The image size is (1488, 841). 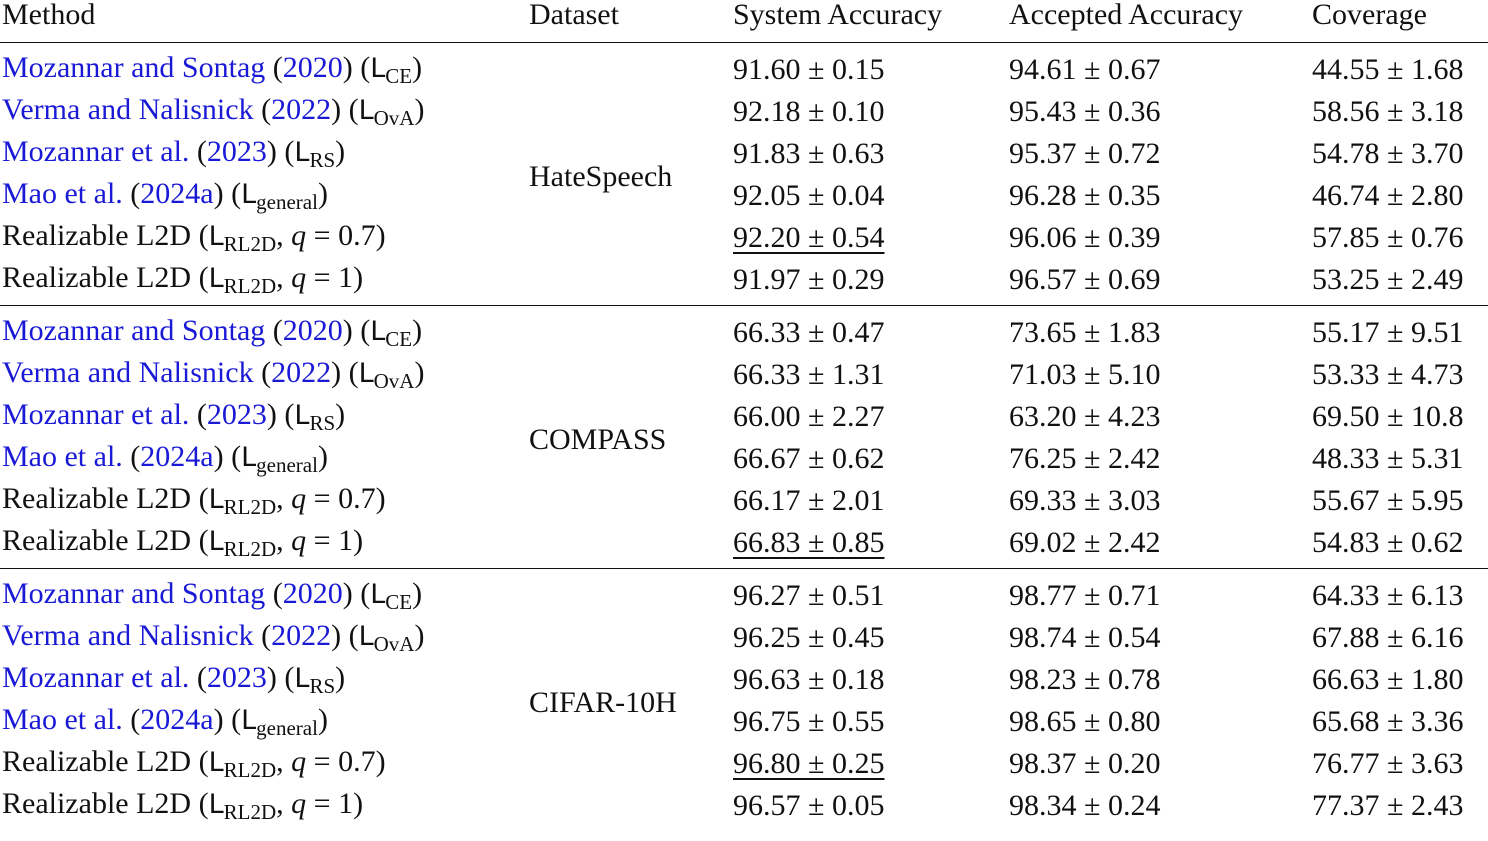 What do you see at coordinates (809, 763) in the screenshot?
I see `system-accuracy-cell-value: 96.80 ± 0.25` at bounding box center [809, 763].